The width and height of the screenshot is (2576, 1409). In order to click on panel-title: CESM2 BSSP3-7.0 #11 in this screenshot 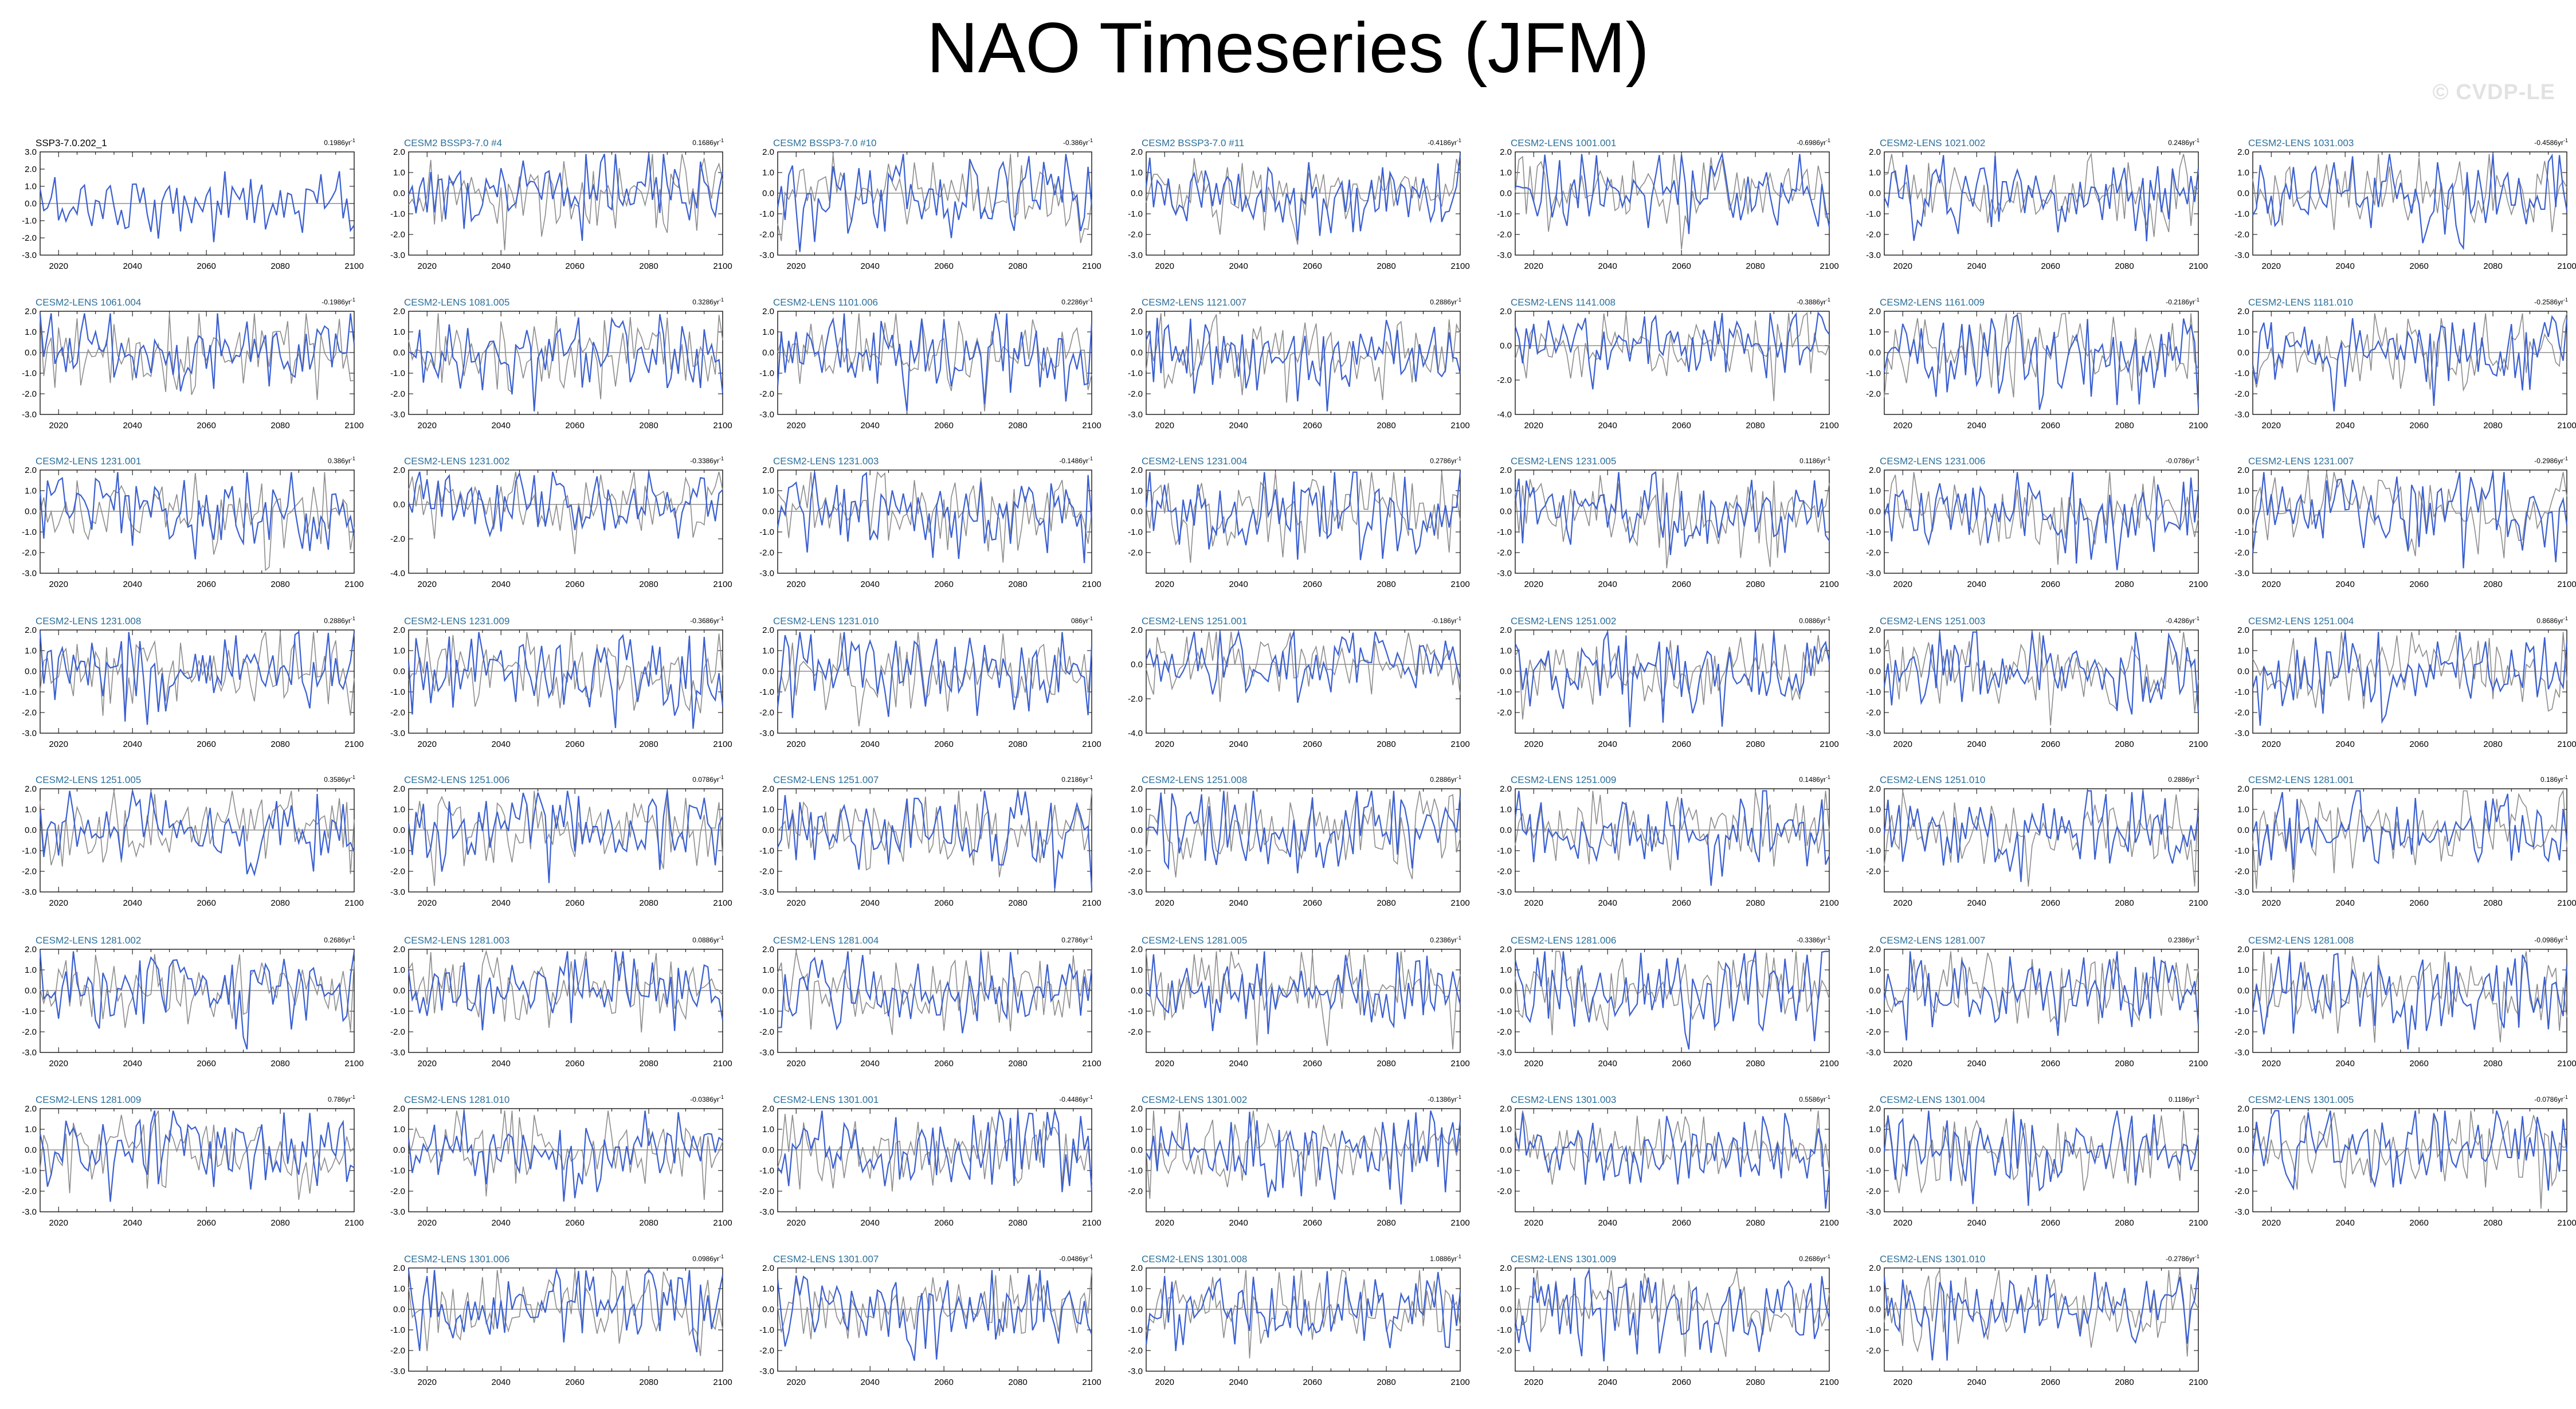, I will do `click(1193, 143)`.